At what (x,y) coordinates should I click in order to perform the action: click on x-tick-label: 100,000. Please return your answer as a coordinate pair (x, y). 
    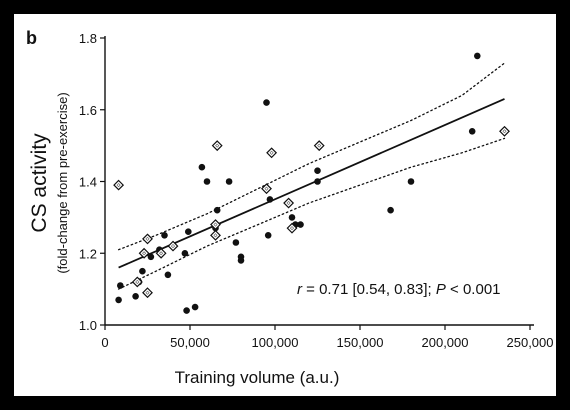
    Looking at the image, I should click on (275, 342).